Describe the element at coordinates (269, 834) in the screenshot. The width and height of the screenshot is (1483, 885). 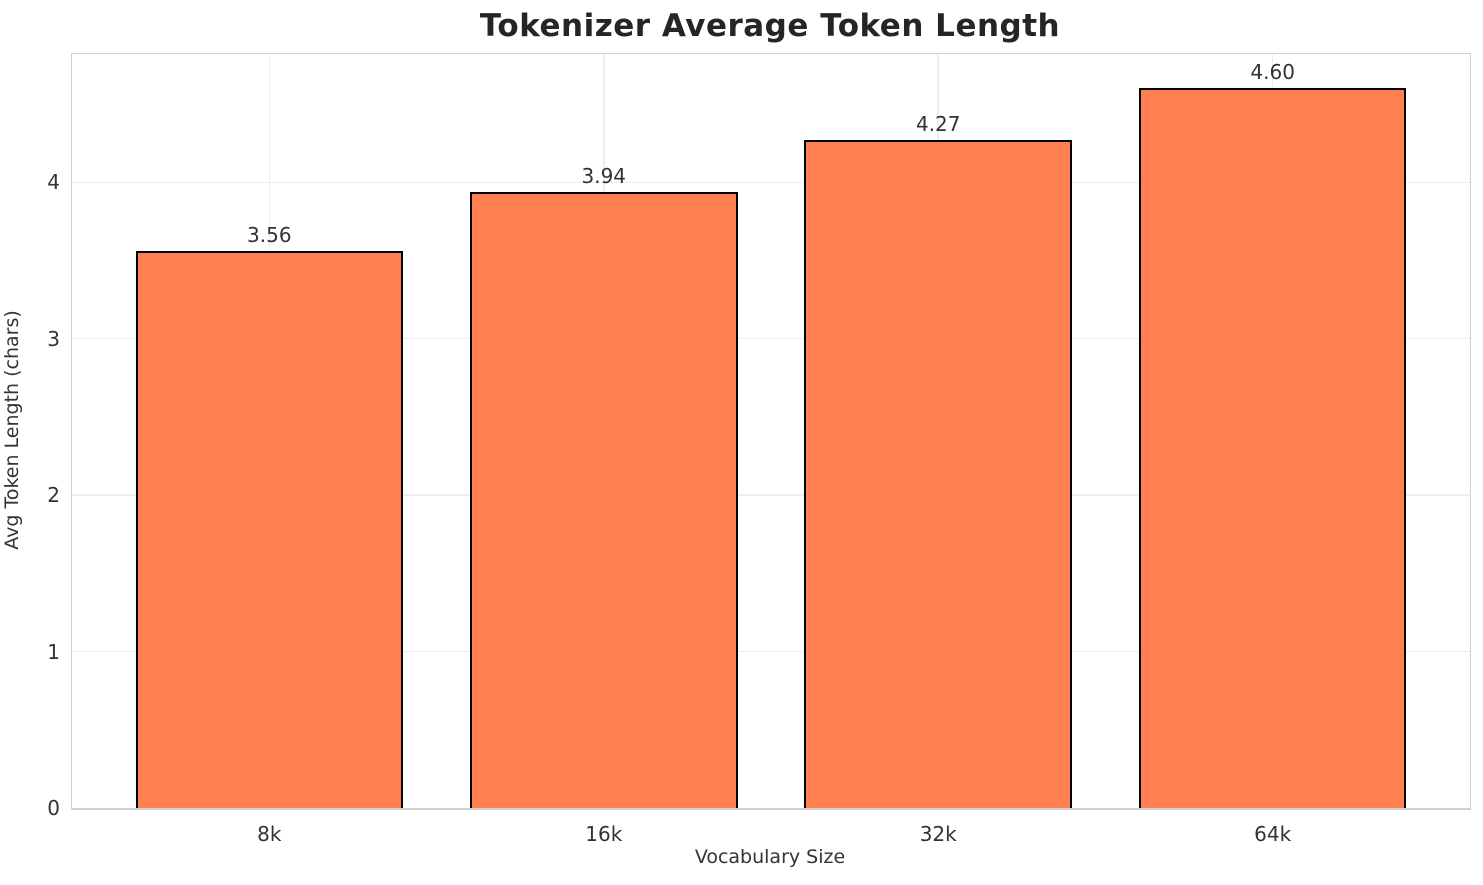
I see `x-tick-label: 8k` at that location.